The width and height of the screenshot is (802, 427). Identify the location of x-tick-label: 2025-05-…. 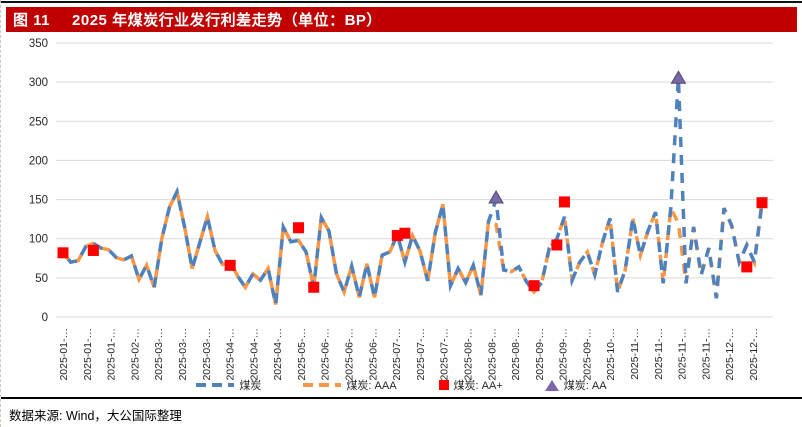
(302, 354).